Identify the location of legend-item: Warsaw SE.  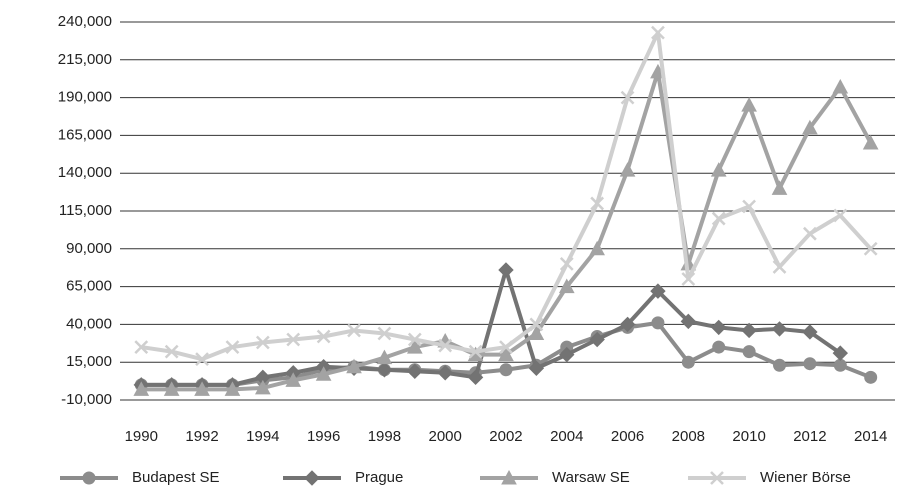
(555, 477).